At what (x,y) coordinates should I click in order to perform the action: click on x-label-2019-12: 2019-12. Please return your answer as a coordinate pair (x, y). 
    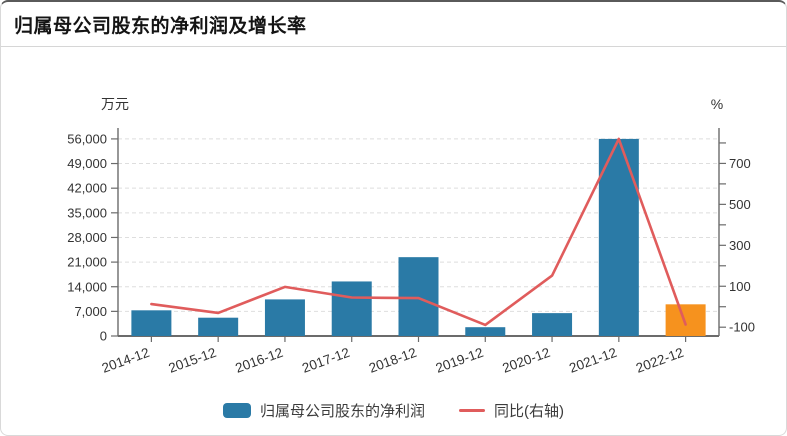
    Looking at the image, I should click on (460, 360).